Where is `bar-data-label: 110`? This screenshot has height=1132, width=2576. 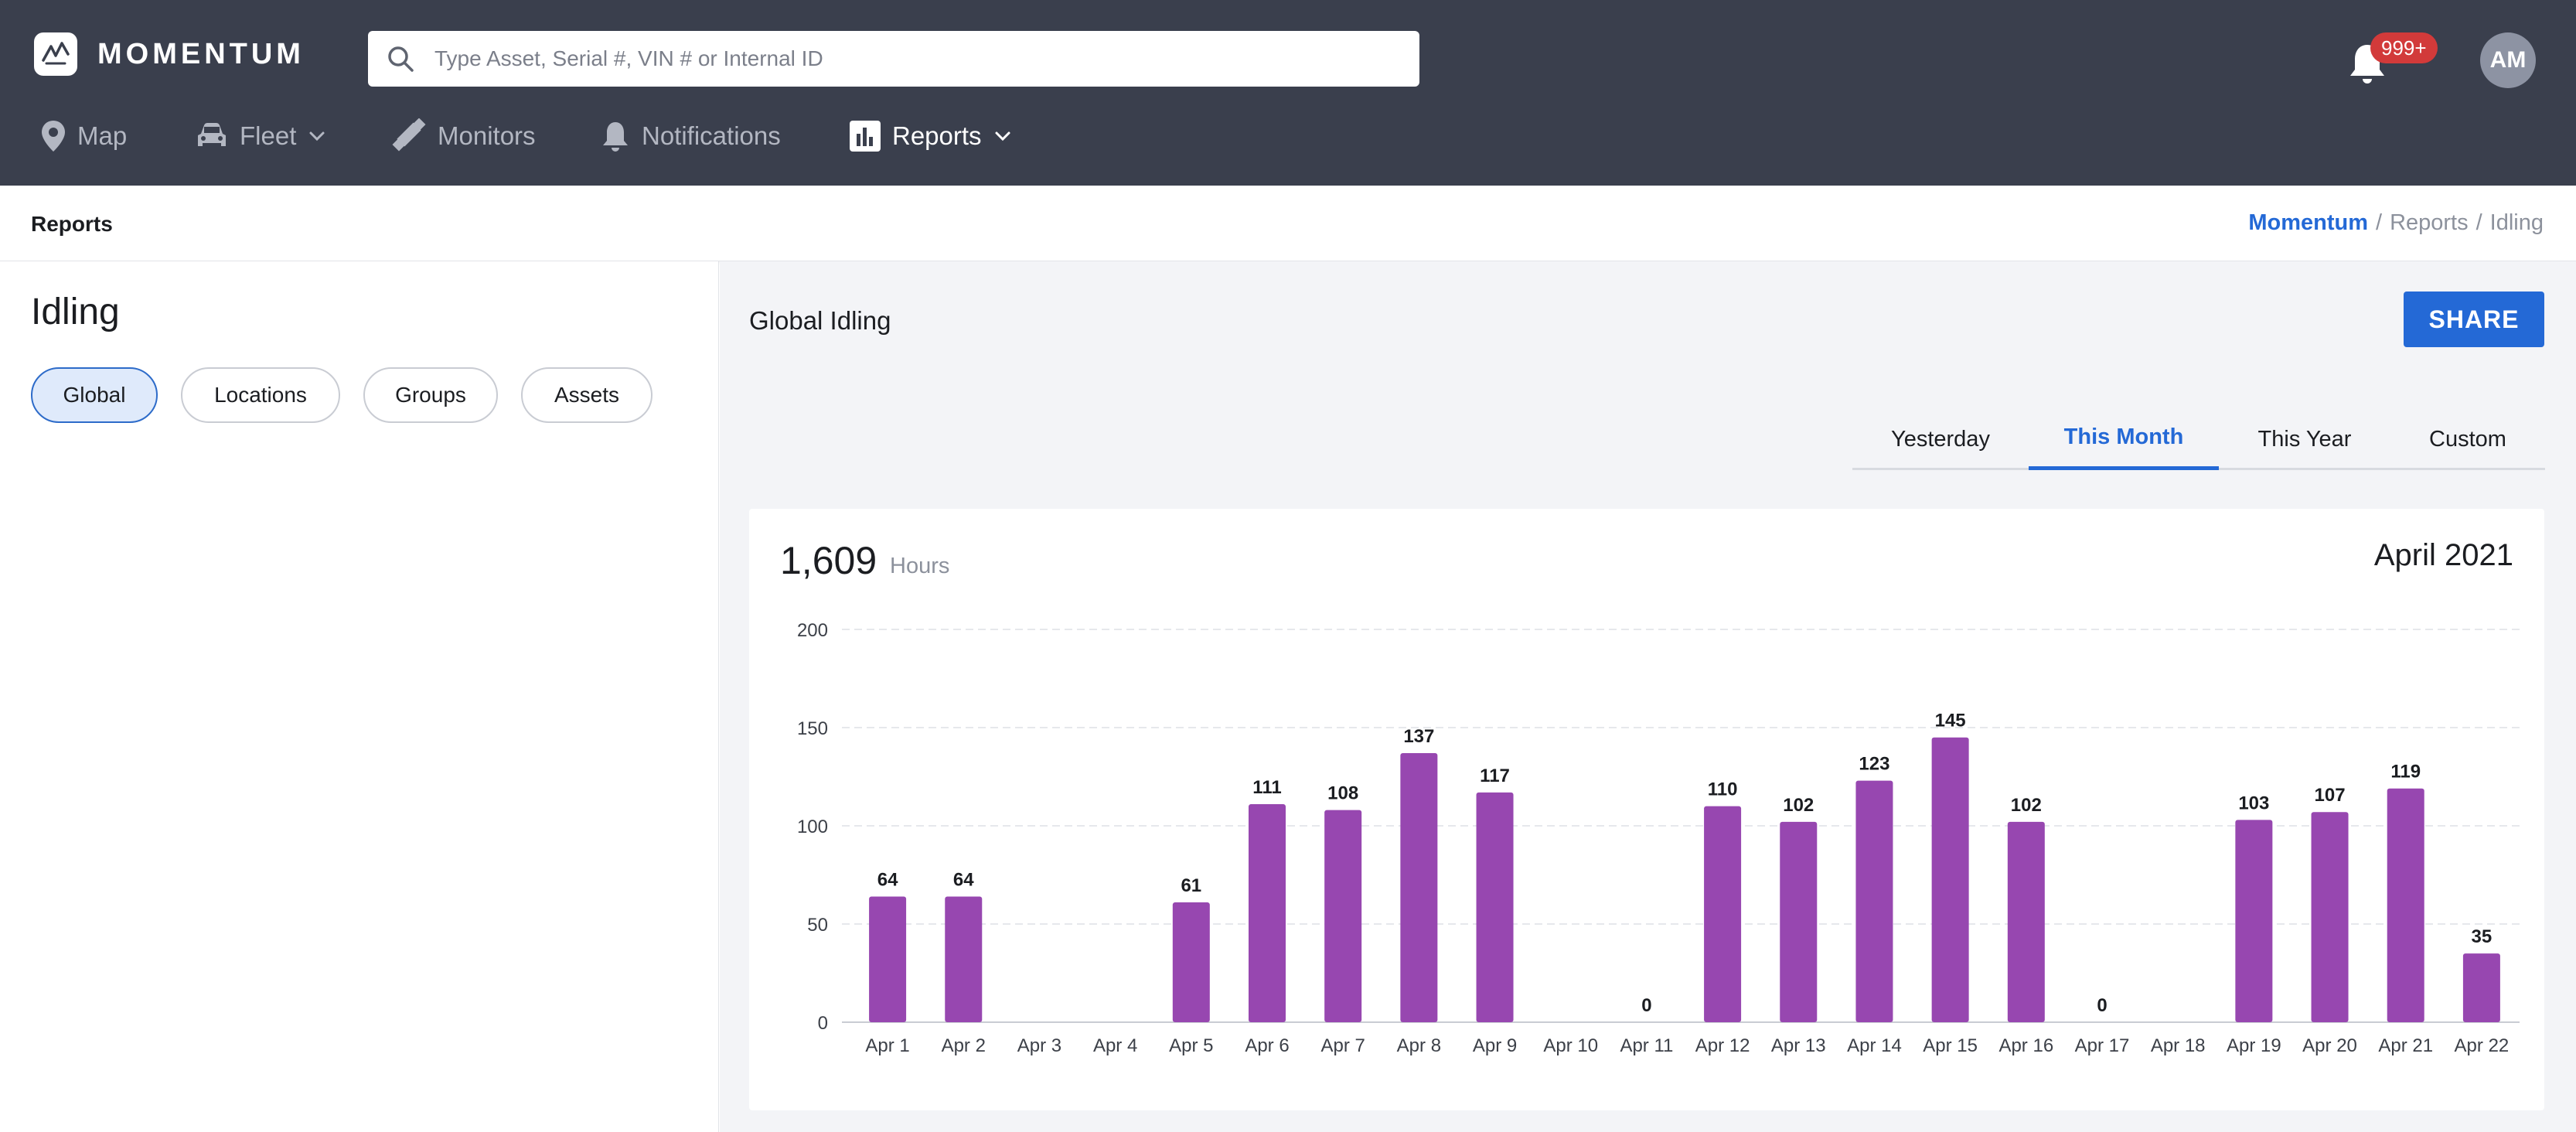
bar-data-label: 110 is located at coordinates (1723, 789).